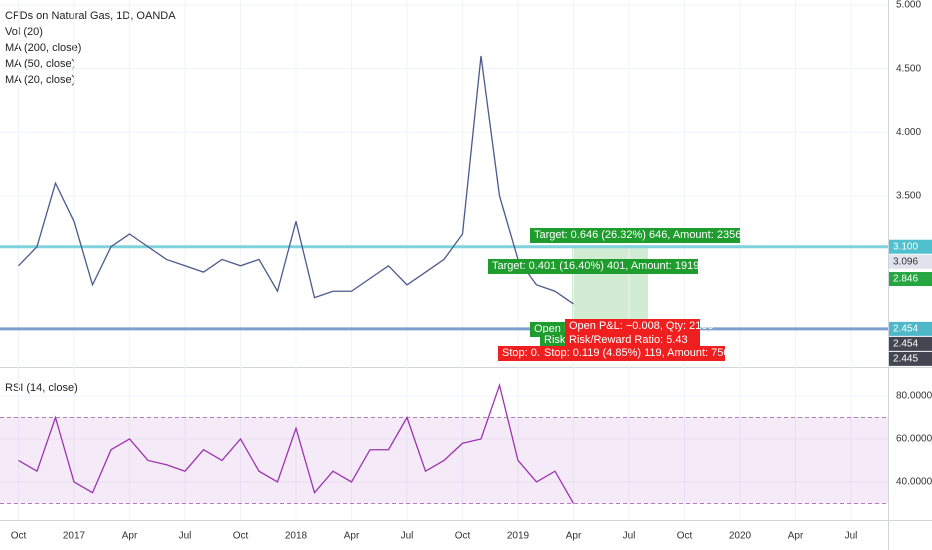 This screenshot has width=932, height=550. Describe the element at coordinates (43, 48) in the screenshot. I see `indicator-label: MA (200, close)` at that location.